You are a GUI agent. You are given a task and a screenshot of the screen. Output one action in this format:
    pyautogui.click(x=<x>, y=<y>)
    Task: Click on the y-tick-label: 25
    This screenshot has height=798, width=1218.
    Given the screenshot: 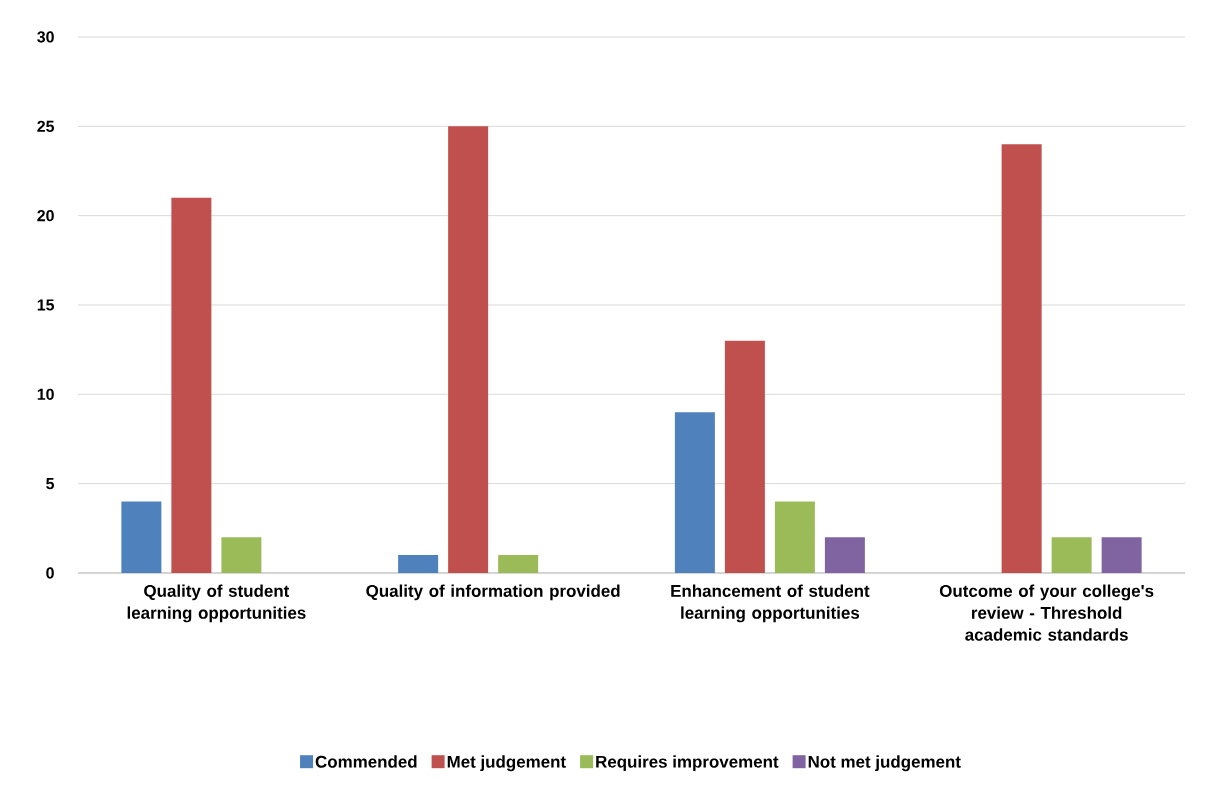 What is the action you would take?
    pyautogui.click(x=46, y=126)
    